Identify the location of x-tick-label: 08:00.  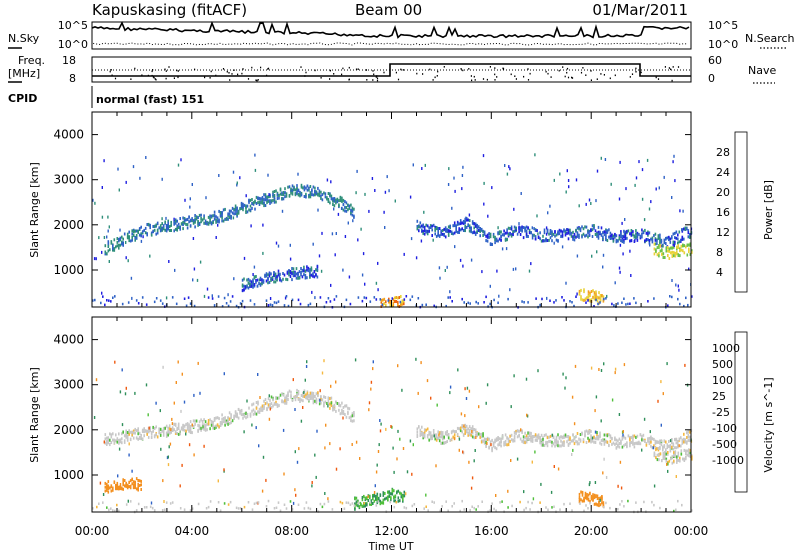
(291, 531).